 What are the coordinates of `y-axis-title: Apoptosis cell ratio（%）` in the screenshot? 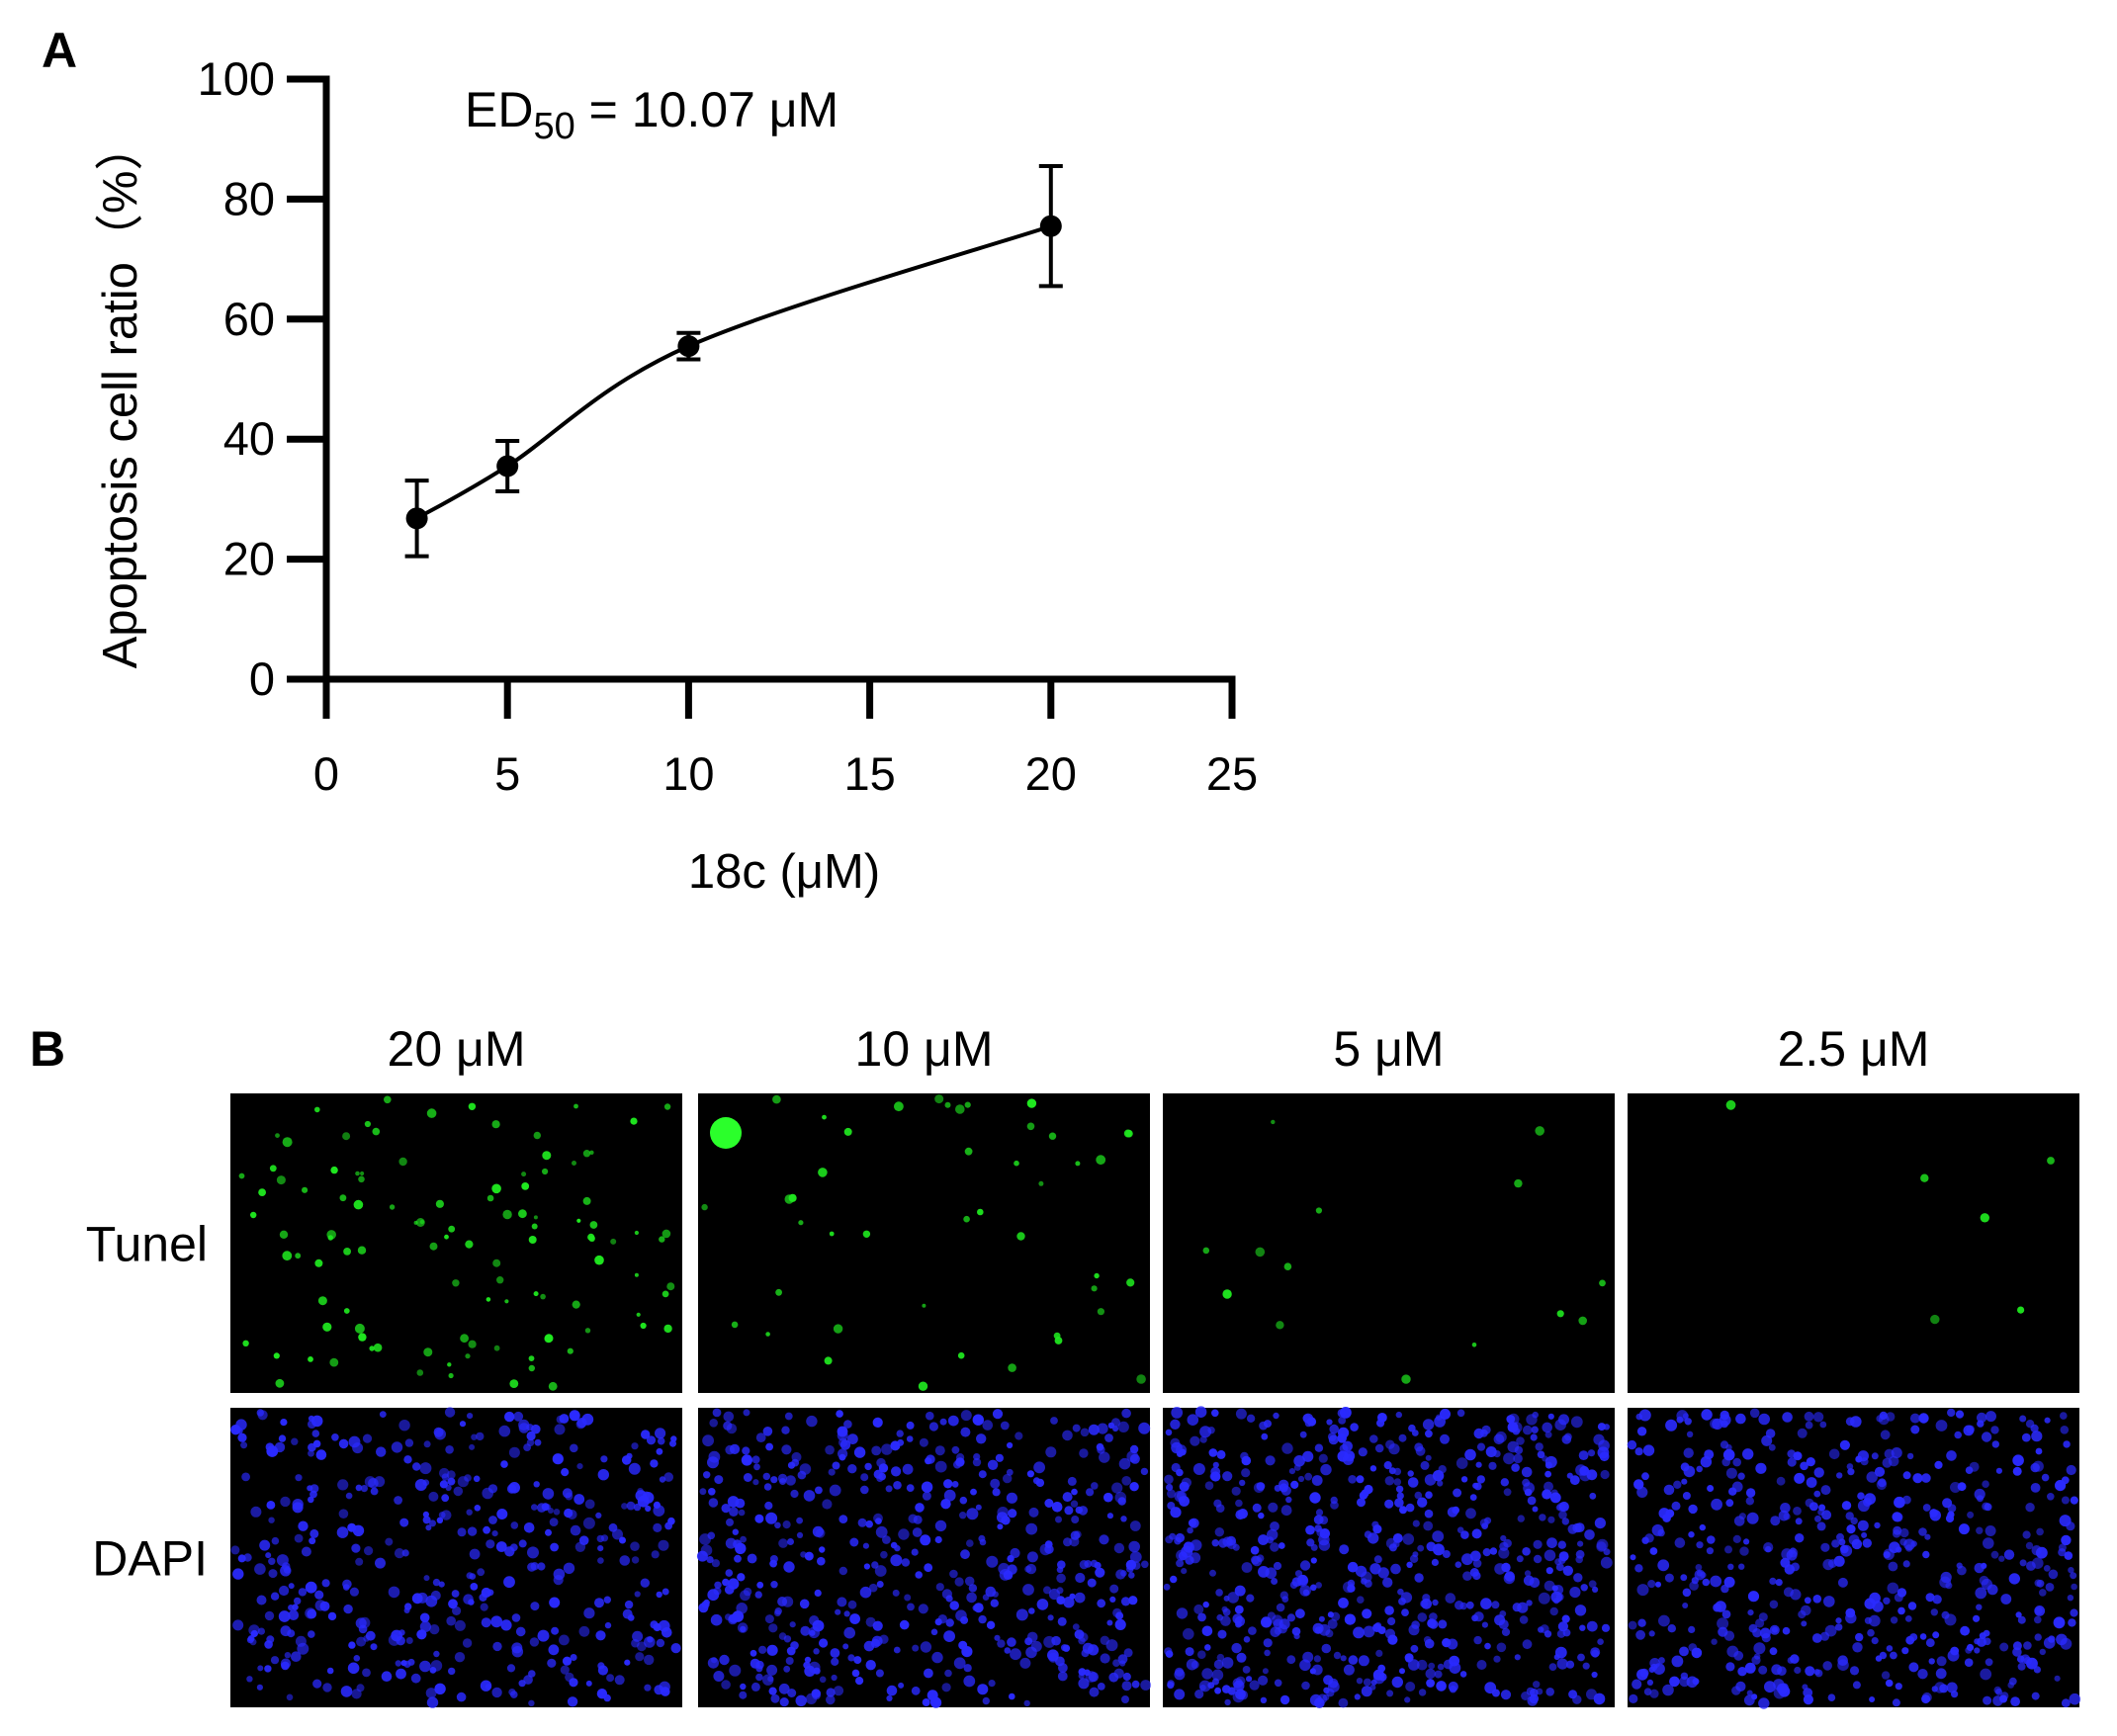 It's located at (120, 396).